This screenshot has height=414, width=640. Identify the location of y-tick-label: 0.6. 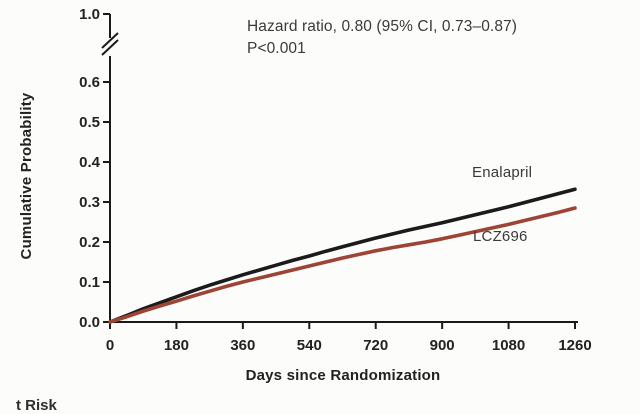
(89, 82).